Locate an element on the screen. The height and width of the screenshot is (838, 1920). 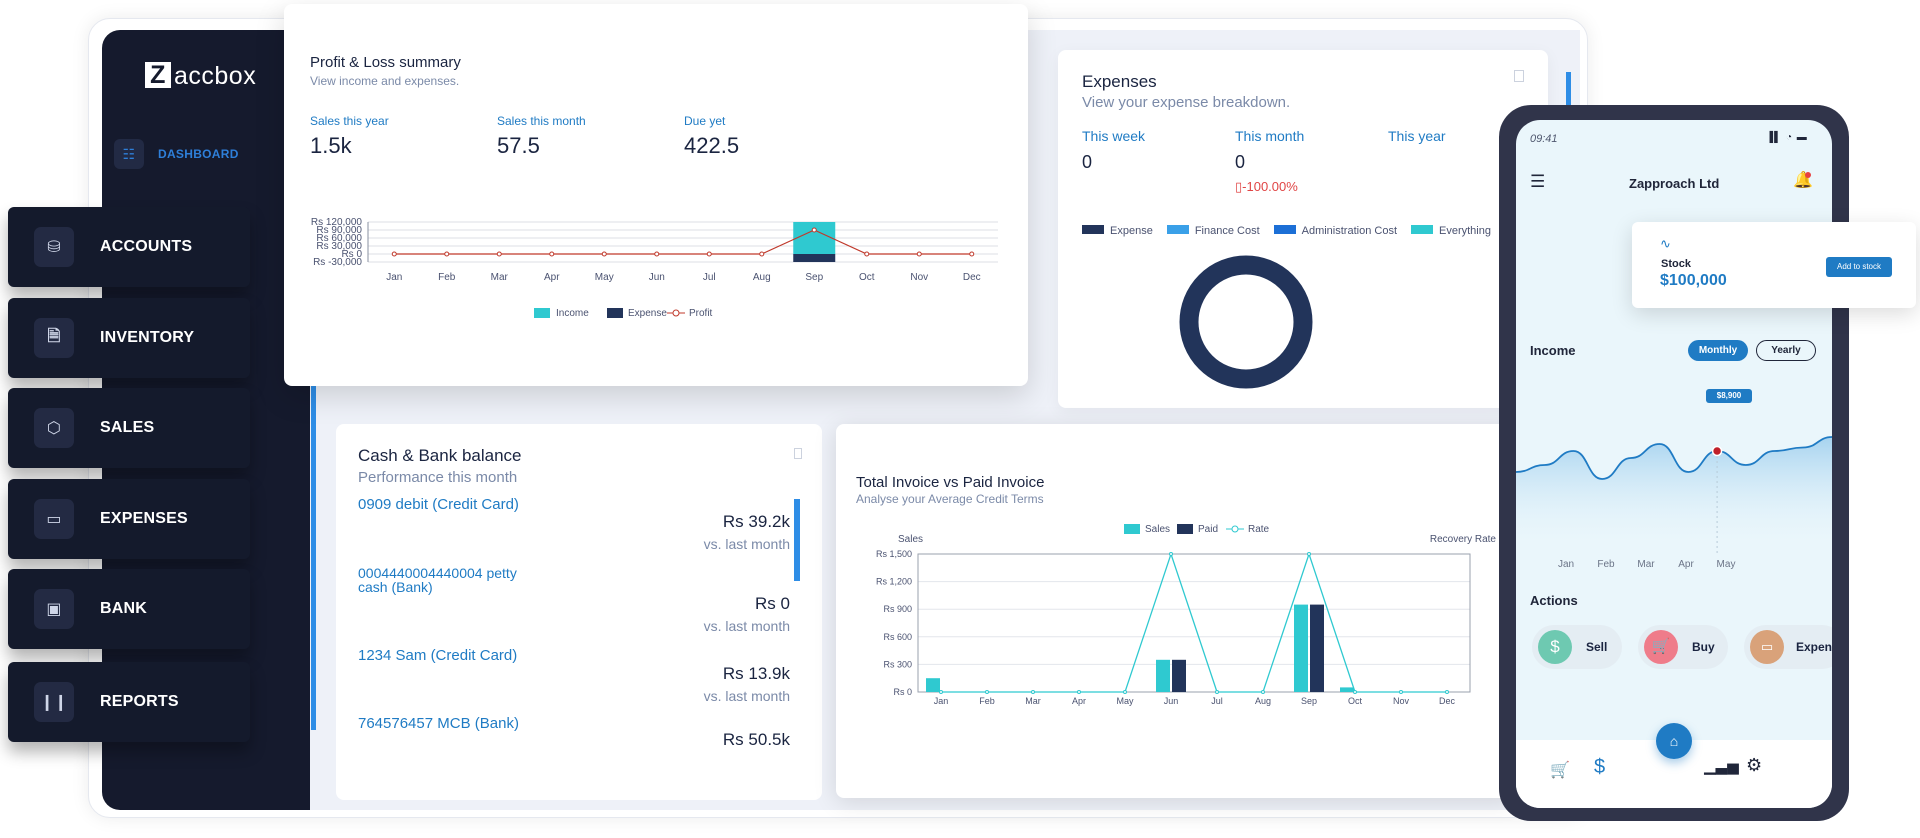
period-label: This year is located at coordinates (1417, 136).